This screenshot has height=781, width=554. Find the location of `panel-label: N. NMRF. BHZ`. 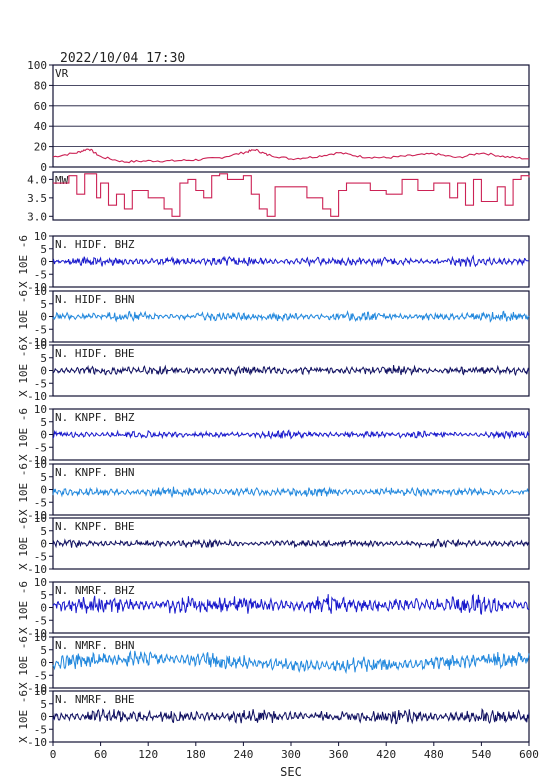

panel-label: N. NMRF. BHZ is located at coordinates (95, 590).